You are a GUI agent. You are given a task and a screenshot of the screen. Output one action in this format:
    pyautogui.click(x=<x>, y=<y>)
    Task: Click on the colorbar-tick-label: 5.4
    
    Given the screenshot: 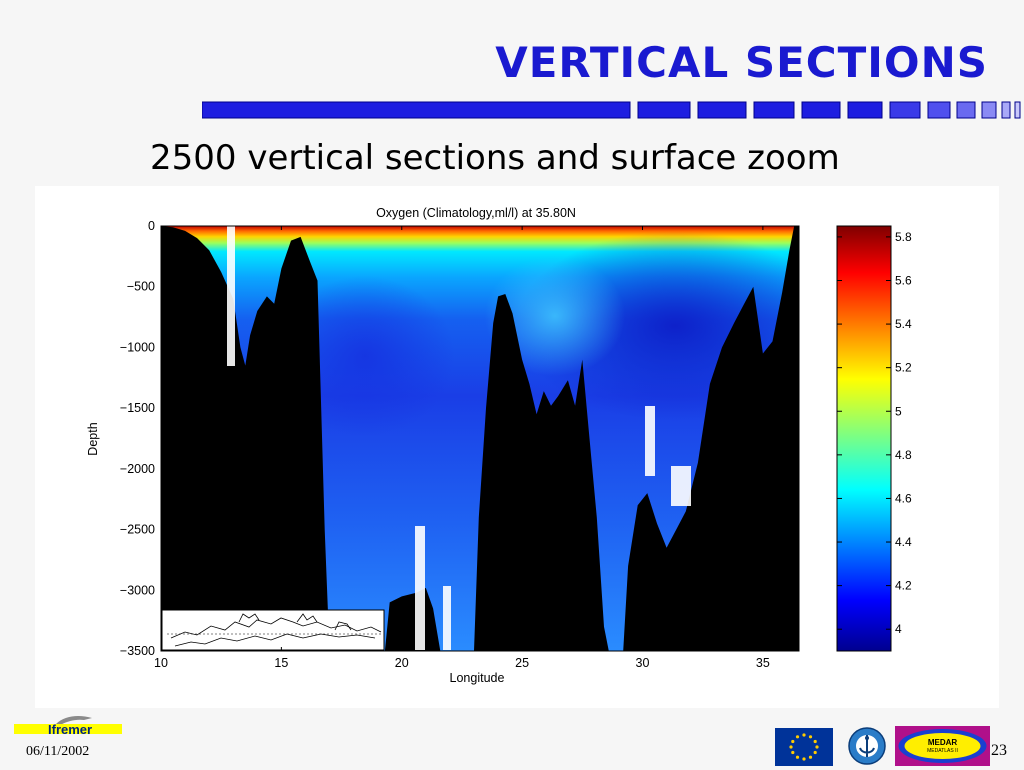 What is the action you would take?
    pyautogui.click(x=903, y=324)
    